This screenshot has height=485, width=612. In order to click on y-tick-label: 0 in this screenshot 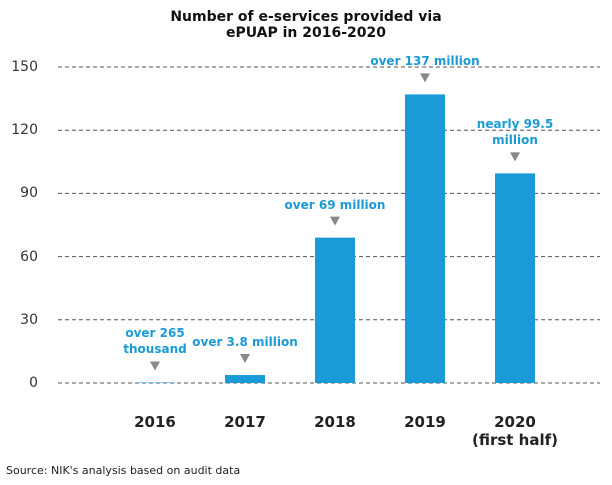, I will do `click(33, 383)`.